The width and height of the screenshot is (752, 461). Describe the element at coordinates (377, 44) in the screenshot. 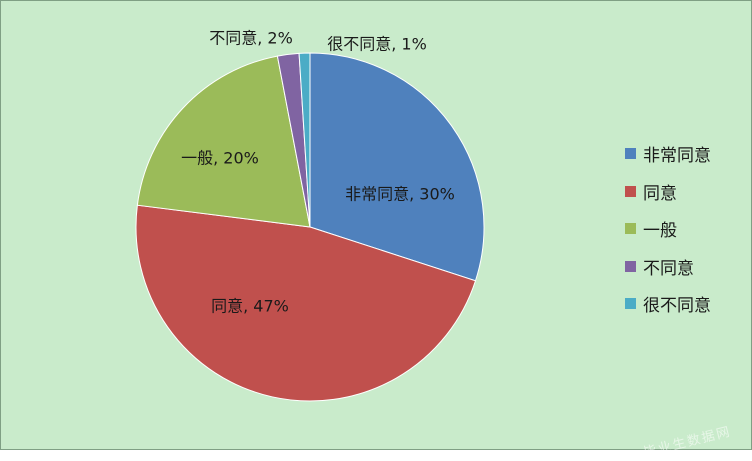

I see `data-label-strongly-disagree: 很不同意, 1%` at that location.